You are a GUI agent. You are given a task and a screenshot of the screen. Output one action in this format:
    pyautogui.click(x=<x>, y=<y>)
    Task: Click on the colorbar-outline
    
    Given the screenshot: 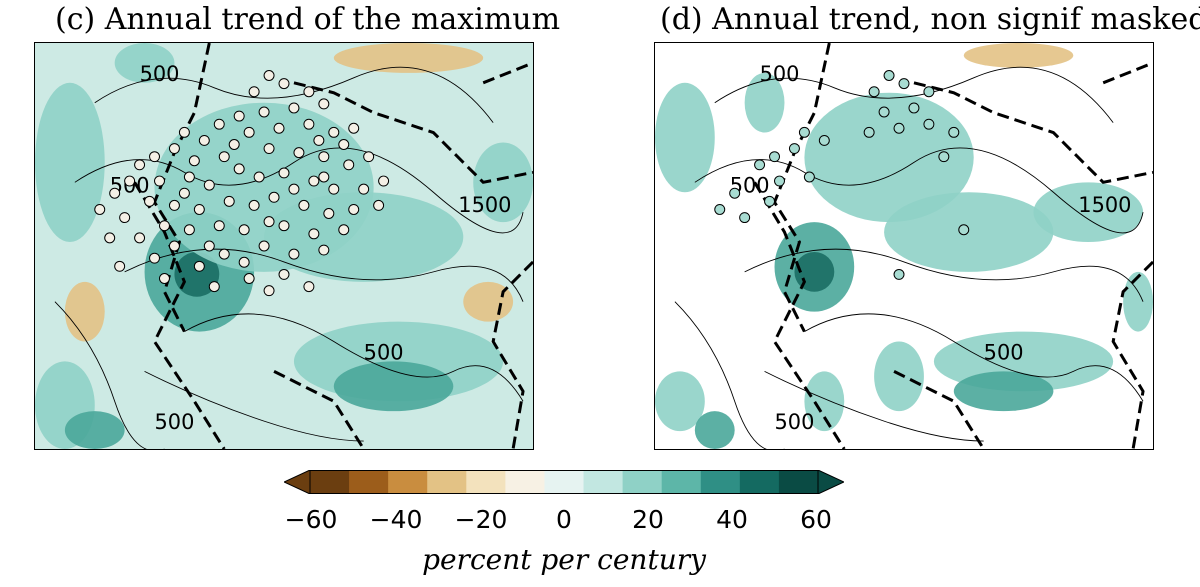 What is the action you would take?
    pyautogui.click(x=564, y=482)
    